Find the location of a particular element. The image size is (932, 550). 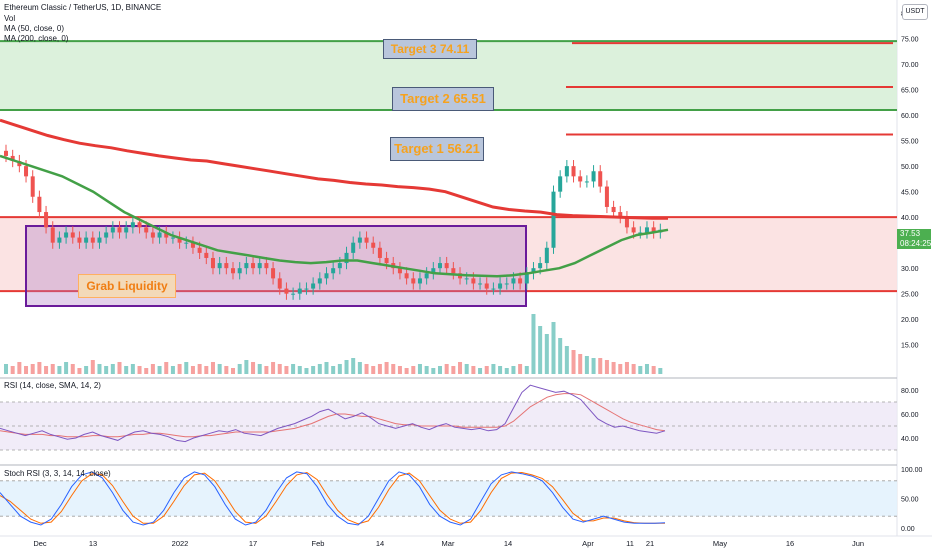

rsi-tick: 60.00 is located at coordinates (910, 415).